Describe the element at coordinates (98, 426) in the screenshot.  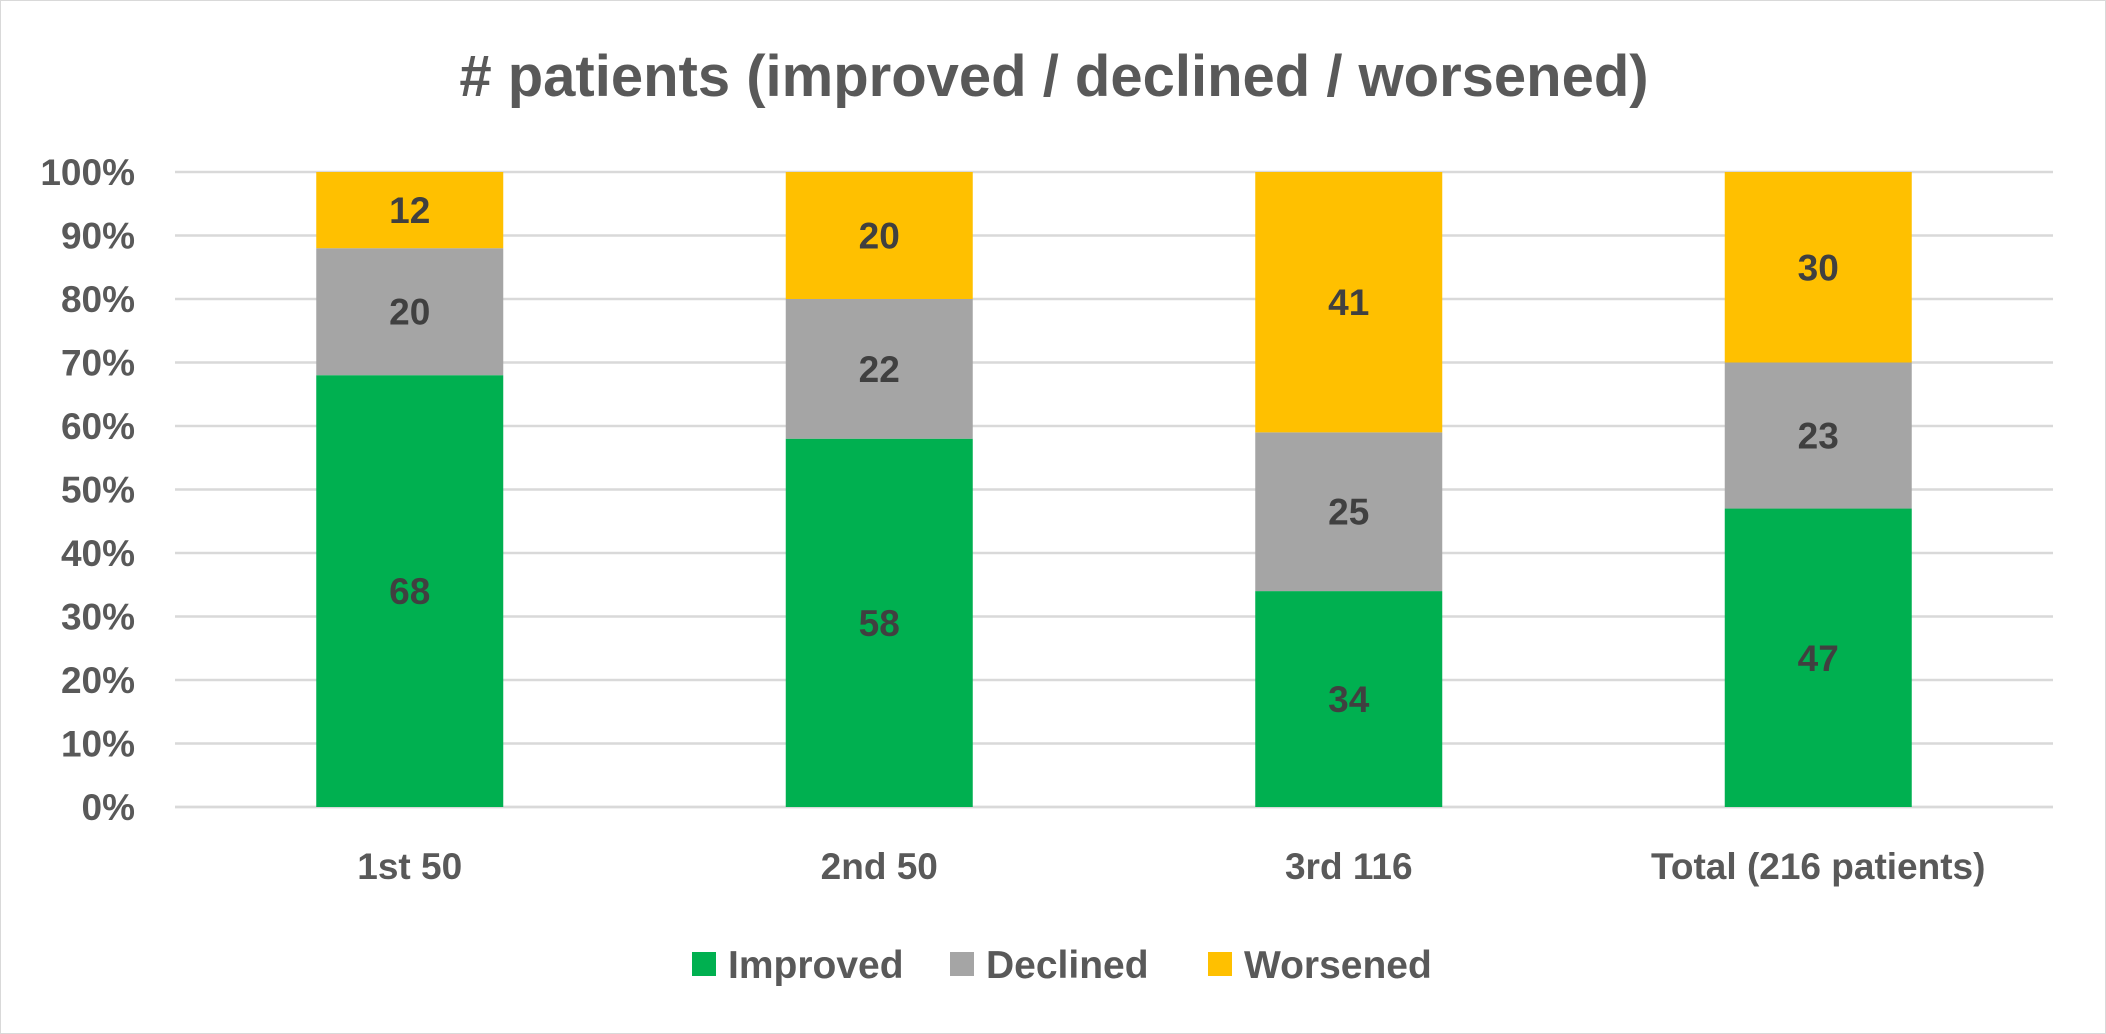
I see `y-tick-label: 60%` at that location.